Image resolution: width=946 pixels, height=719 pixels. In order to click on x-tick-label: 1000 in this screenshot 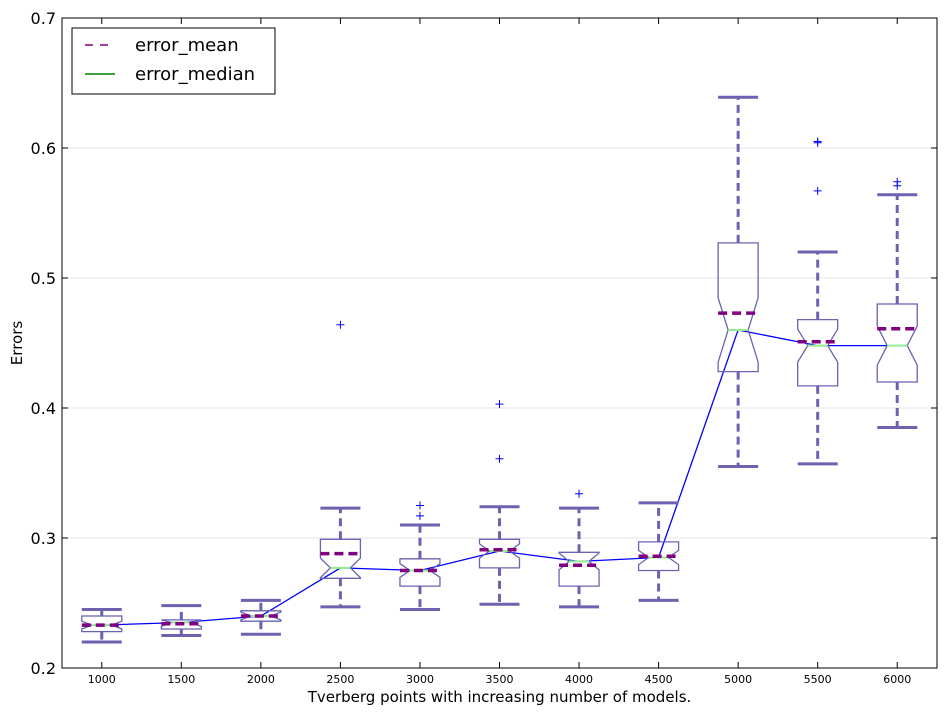, I will do `click(102, 679)`.